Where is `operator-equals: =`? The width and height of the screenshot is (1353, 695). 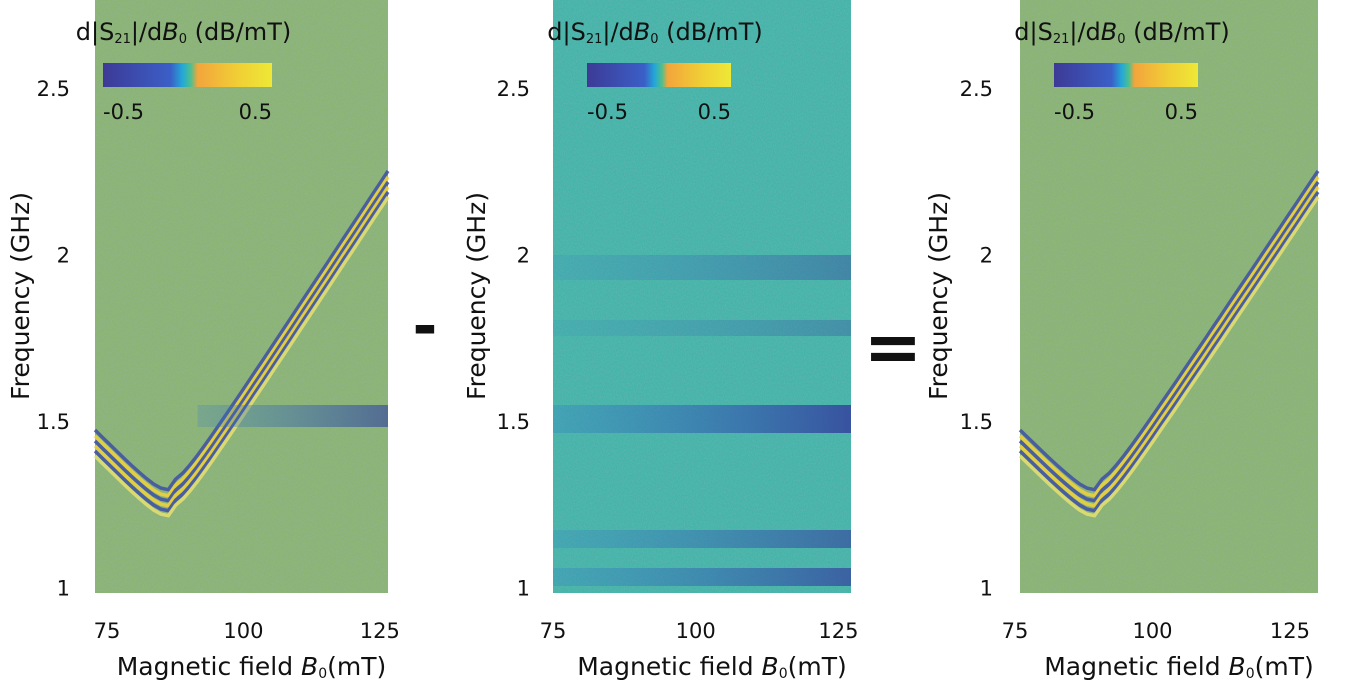 operator-equals: = is located at coordinates (893, 347).